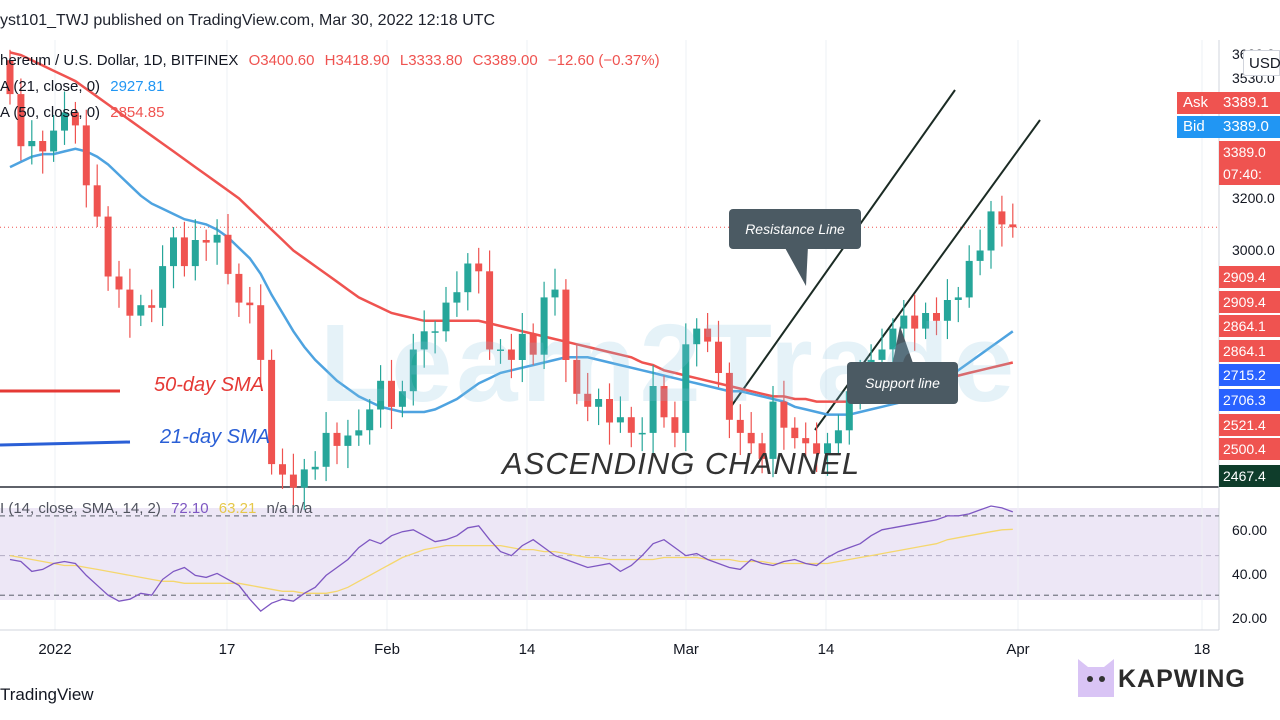 The height and width of the screenshot is (720, 1280). Describe the element at coordinates (826, 649) in the screenshot. I see `time-tick: 14` at that location.